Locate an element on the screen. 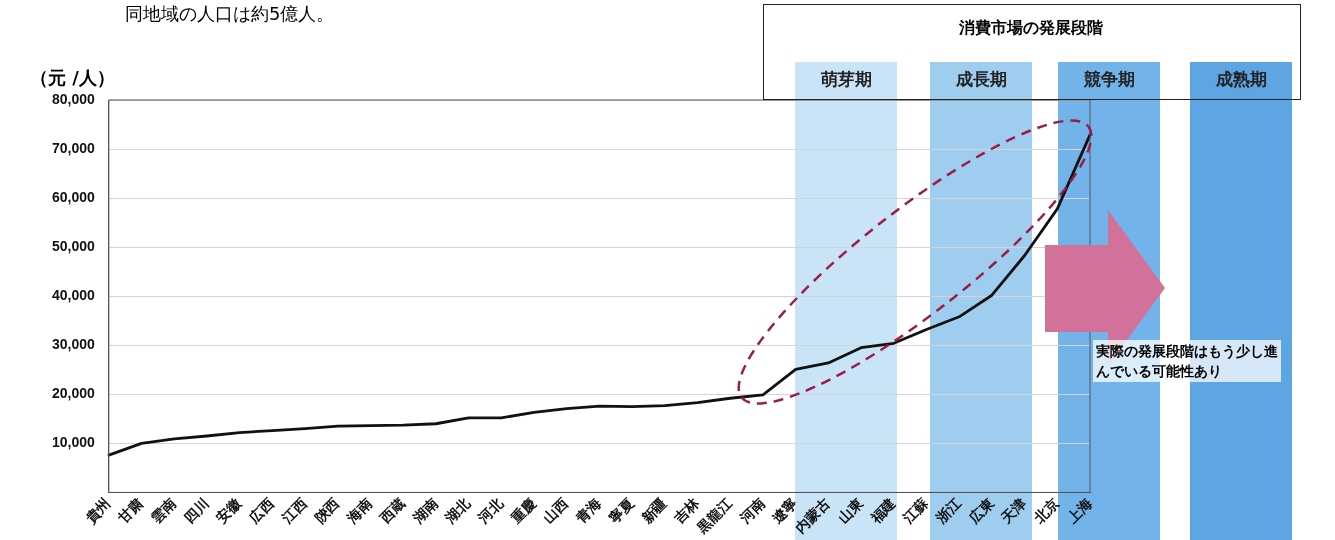 Image resolution: width=1335 pixels, height=540 pixels. x-tick-label: 山西 is located at coordinates (556, 510).